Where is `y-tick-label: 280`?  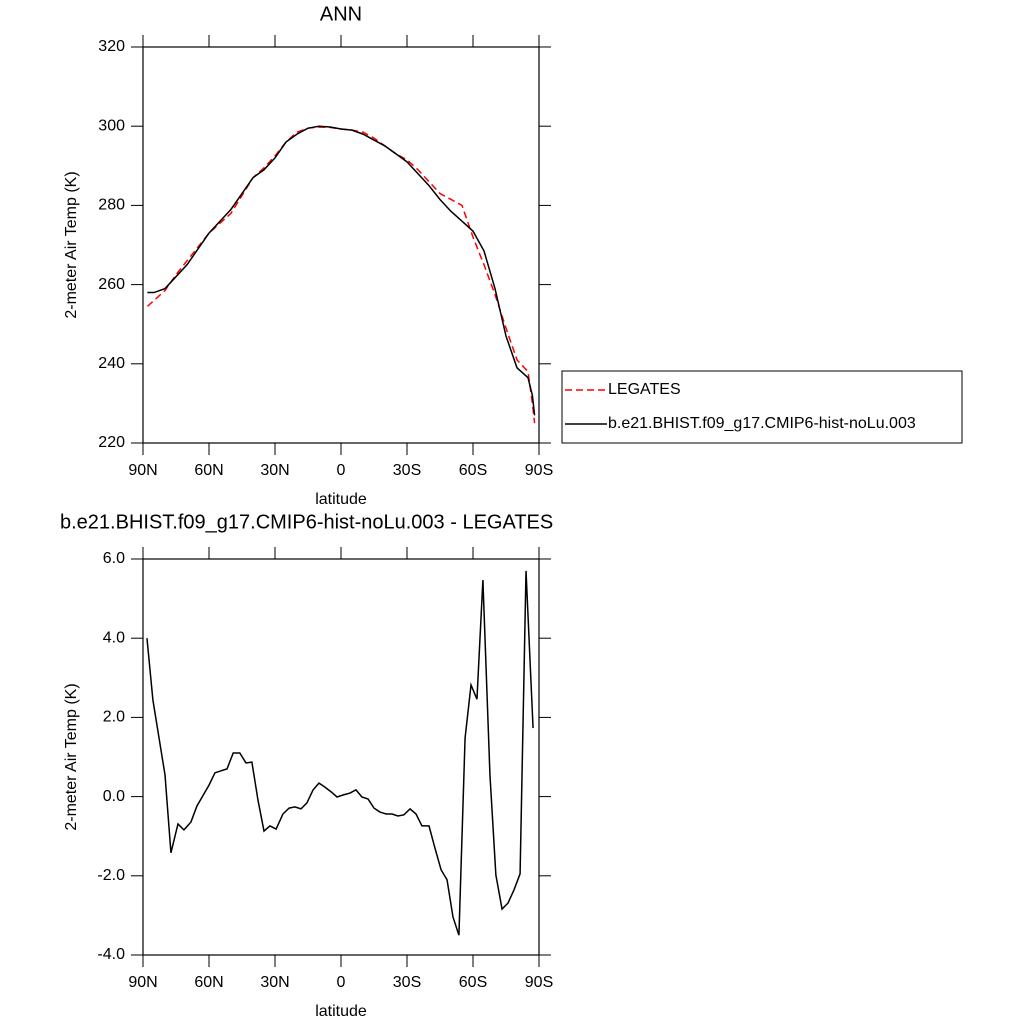 y-tick-label: 280 is located at coordinates (111, 205).